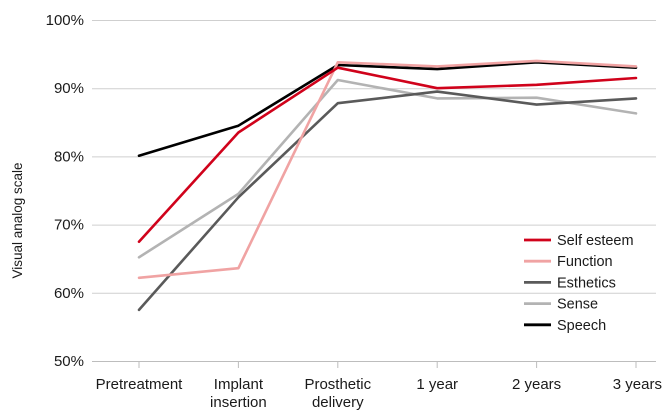  What do you see at coordinates (581, 326) in the screenshot?
I see `legend-label-speech: Speech` at bounding box center [581, 326].